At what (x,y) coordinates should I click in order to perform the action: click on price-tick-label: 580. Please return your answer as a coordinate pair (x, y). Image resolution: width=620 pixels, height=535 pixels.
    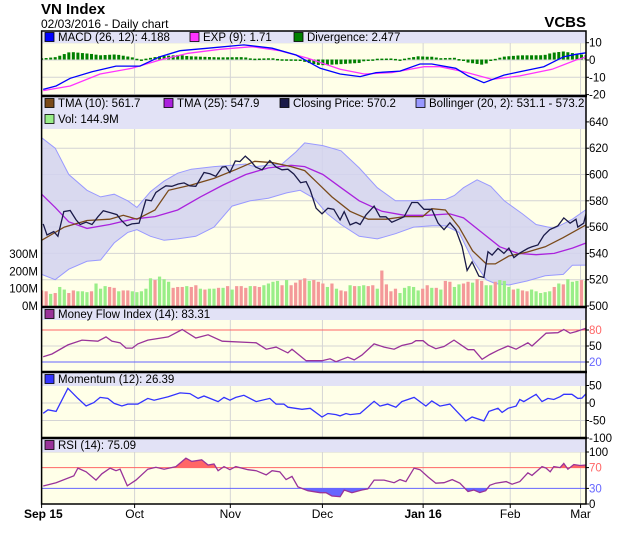
    Looking at the image, I should click on (598, 202).